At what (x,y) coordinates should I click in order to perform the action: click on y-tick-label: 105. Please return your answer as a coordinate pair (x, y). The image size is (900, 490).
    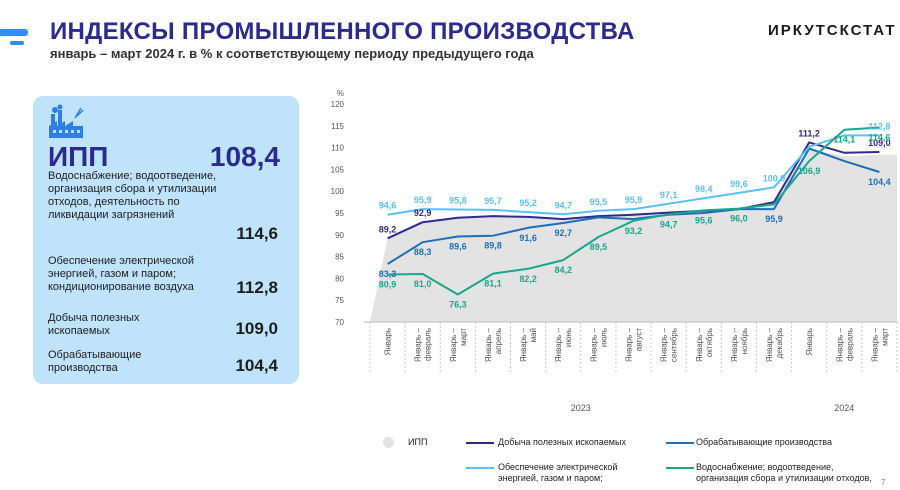
    Looking at the image, I should click on (338, 169).